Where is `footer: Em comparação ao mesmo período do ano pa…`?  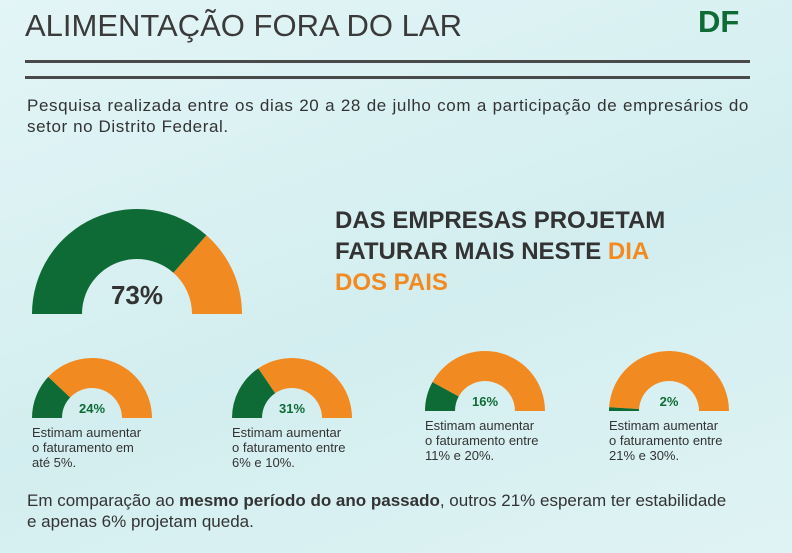 footer: Em comparação ao mesmo período do ano pa… is located at coordinates (377, 511).